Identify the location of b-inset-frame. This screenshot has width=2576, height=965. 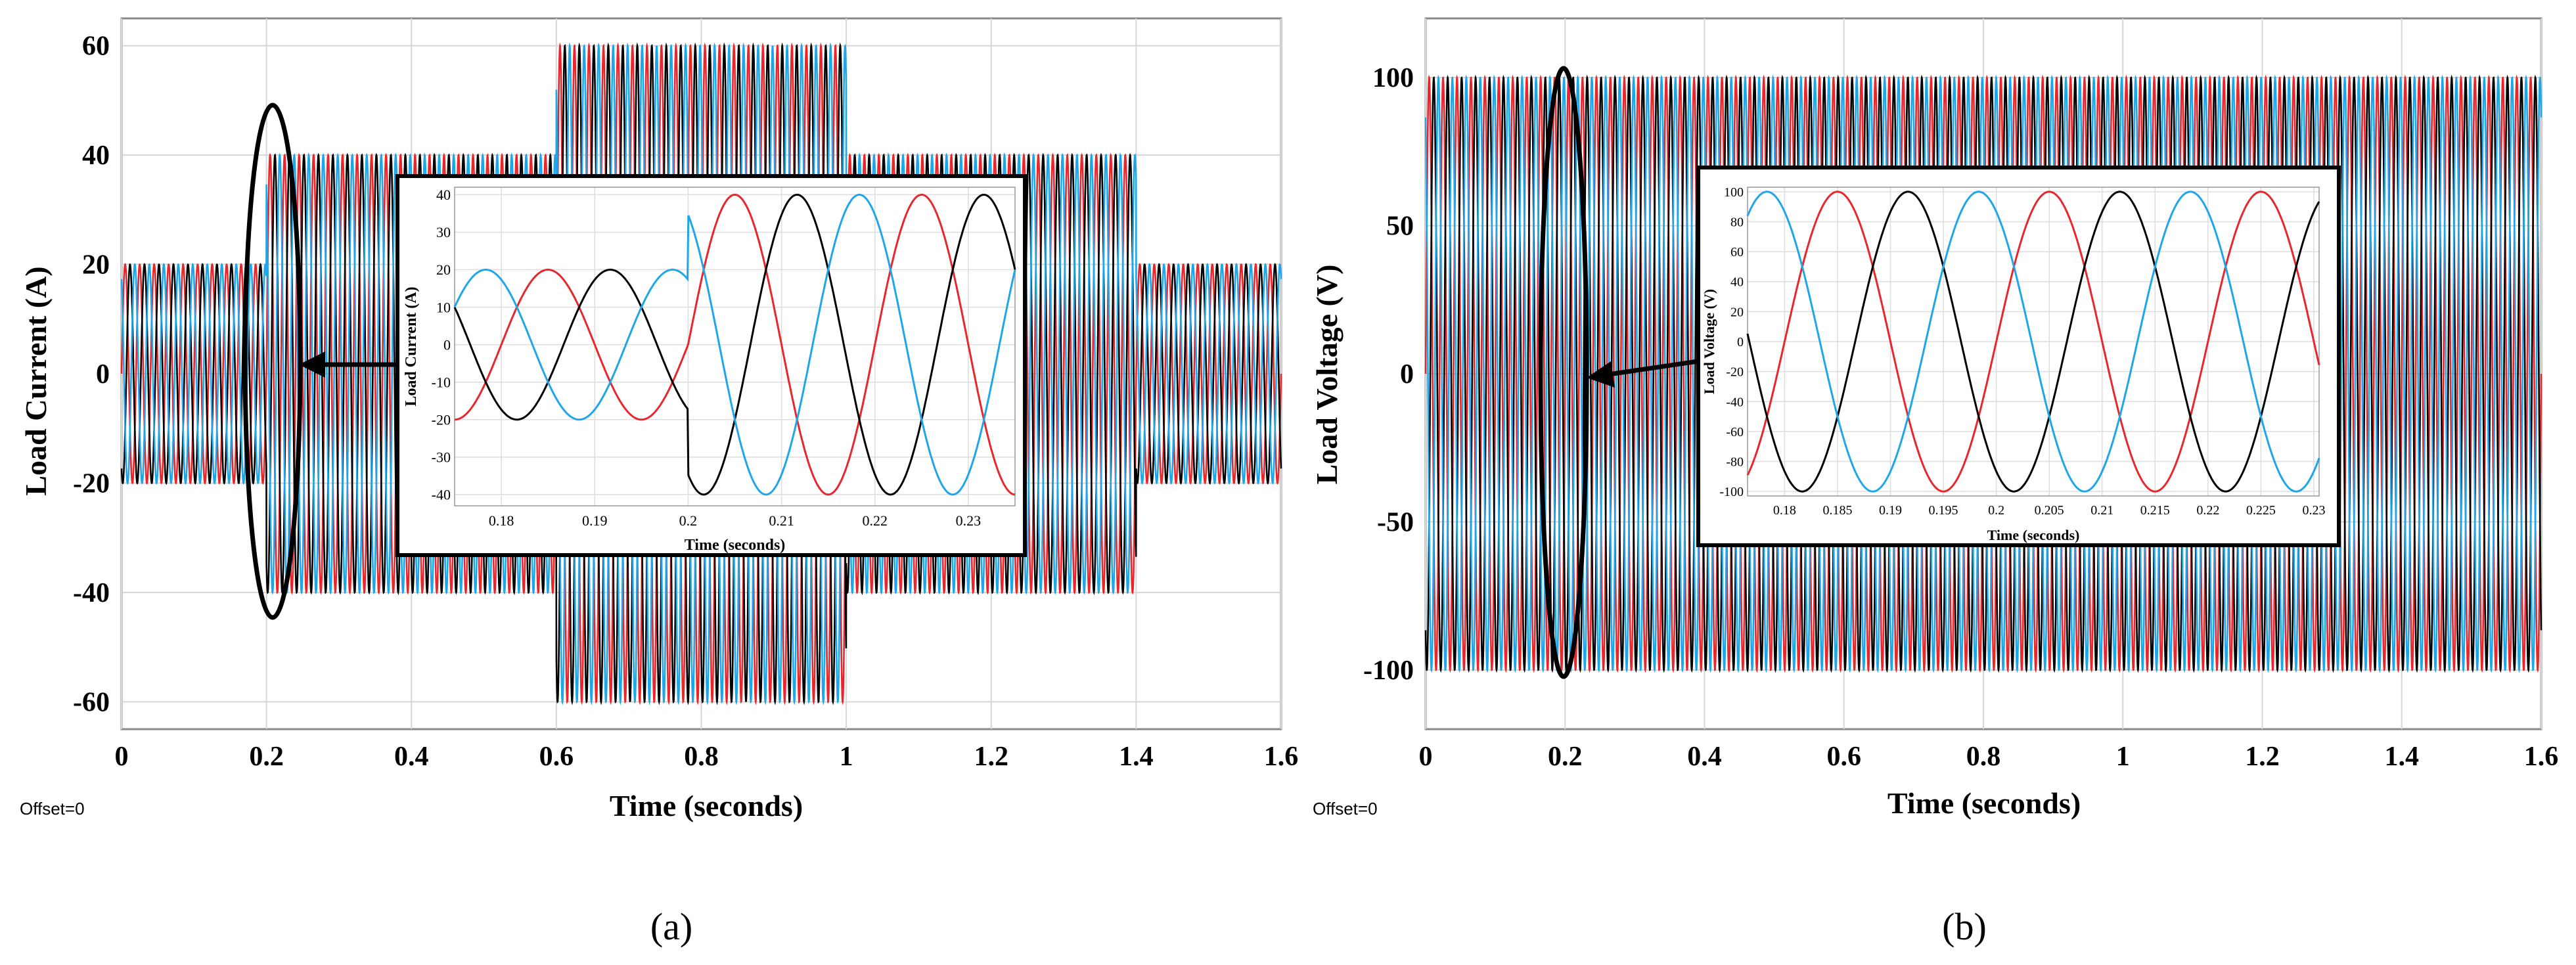
(2018, 356).